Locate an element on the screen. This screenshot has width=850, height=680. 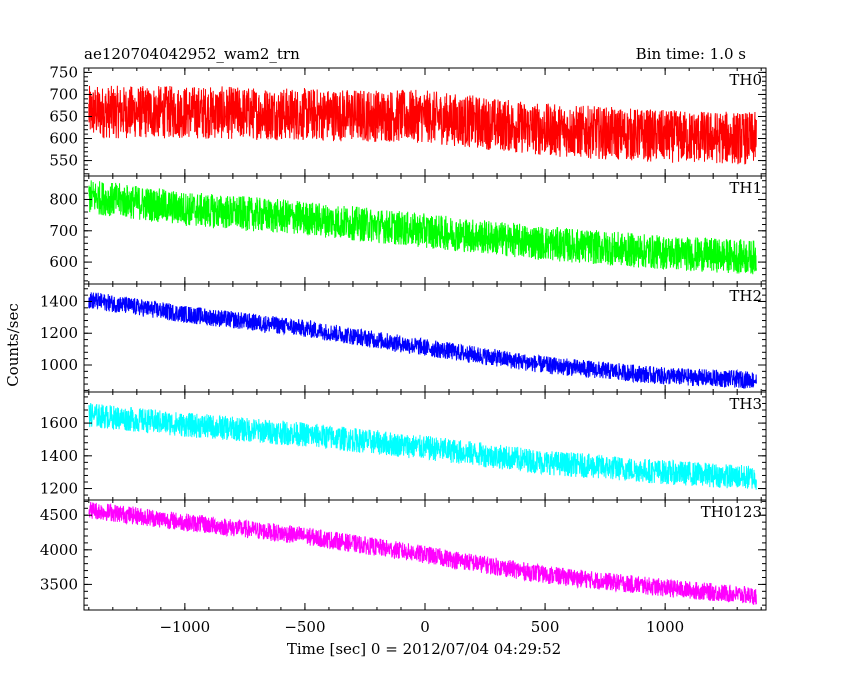
panel-label-th0: TH0 is located at coordinates (745, 80).